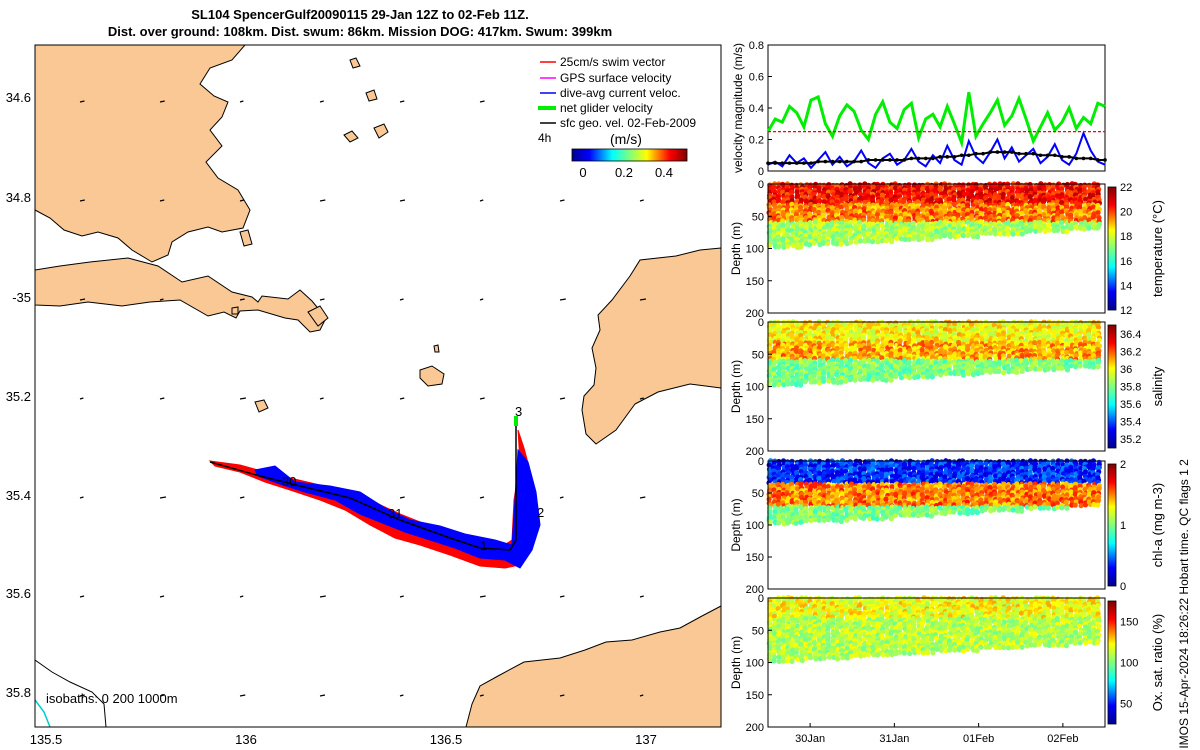 The image size is (1200, 750). What do you see at coordinates (651, 346) in the screenshot?
I see `kangaroo-island` at bounding box center [651, 346].